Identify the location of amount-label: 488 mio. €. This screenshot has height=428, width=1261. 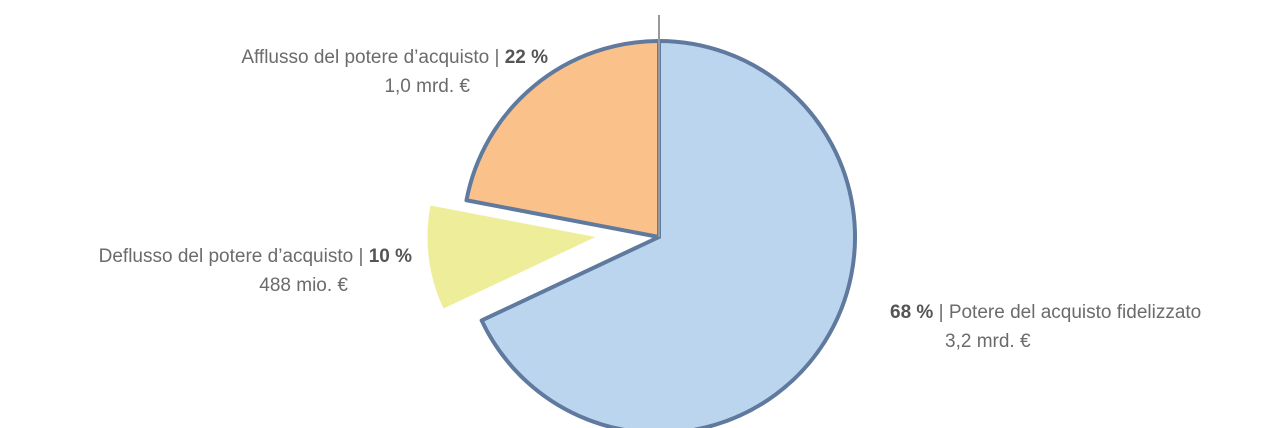
(303, 285).